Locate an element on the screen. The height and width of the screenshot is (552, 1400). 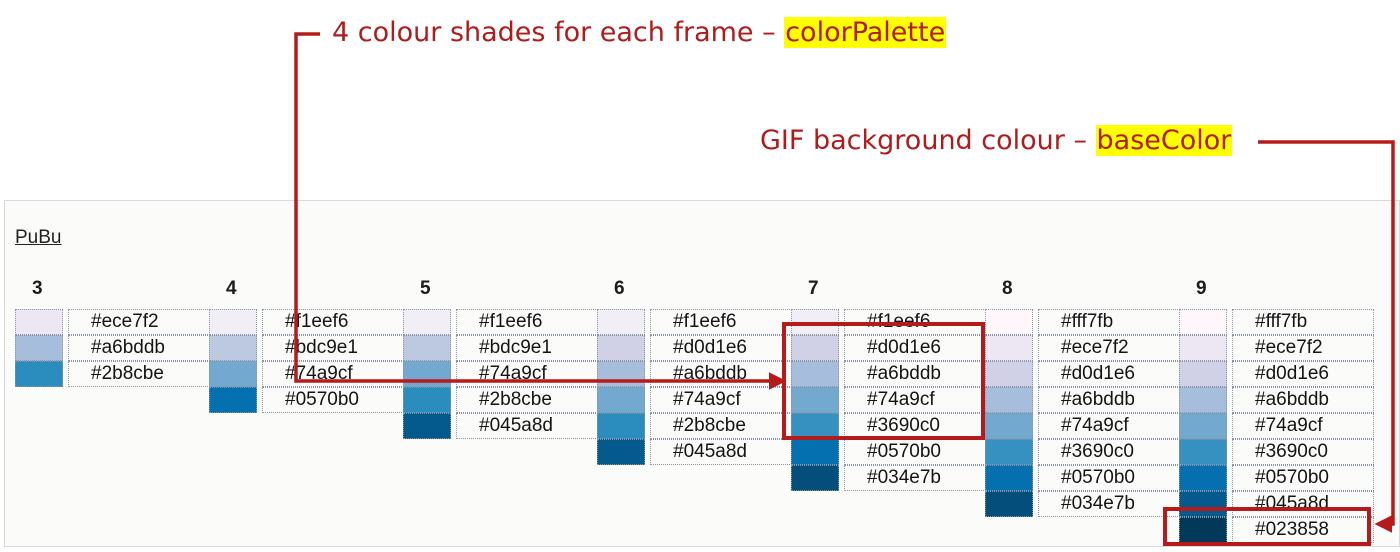
hex-column: #f1eef6 #bdc9e1 #74a9cf #0570b0 is located at coordinates (333, 361).